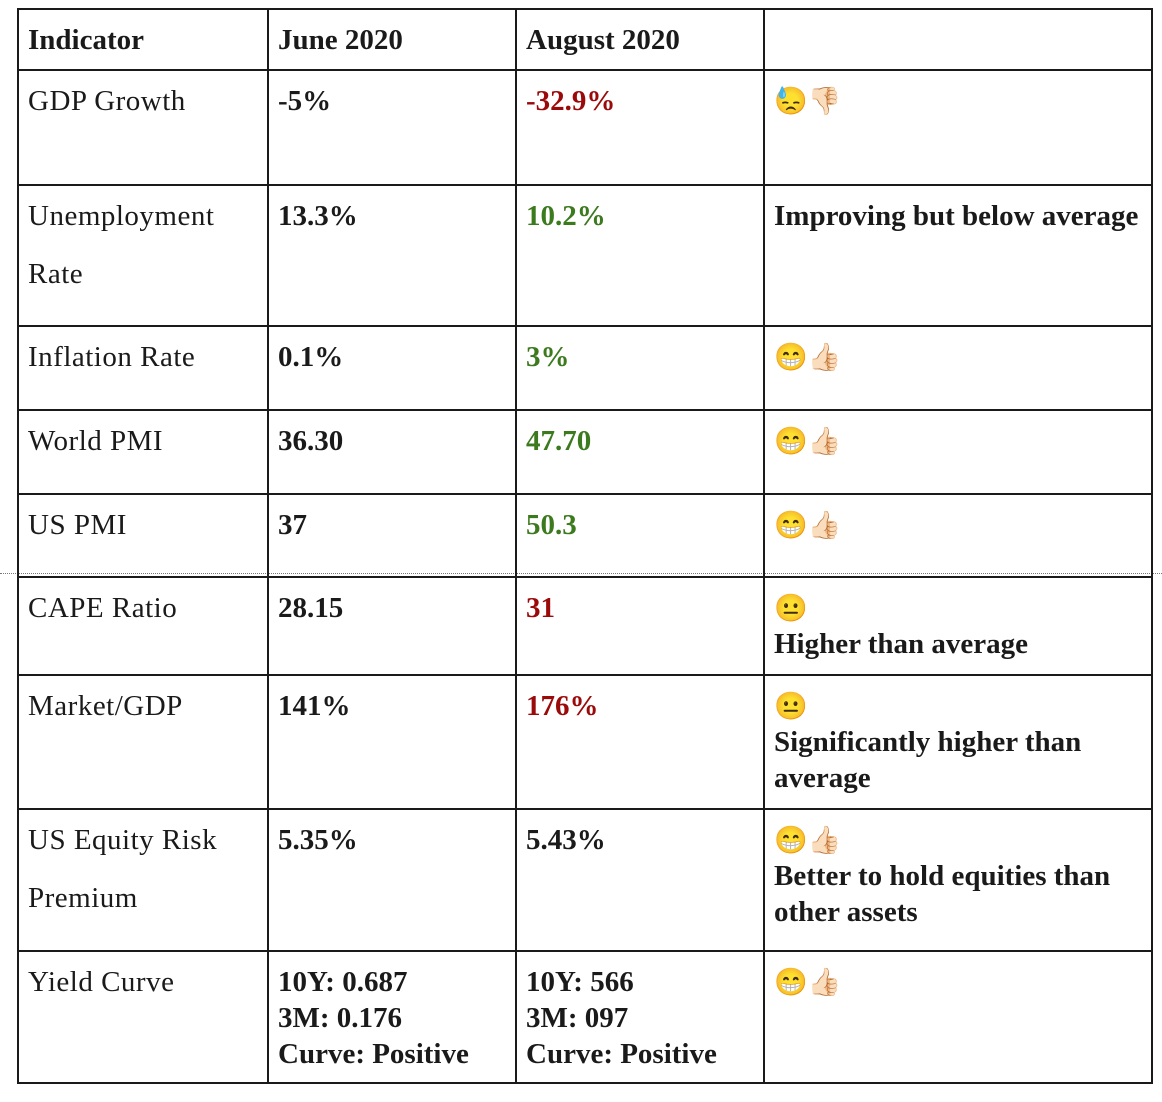  What do you see at coordinates (958, 626) in the screenshot?
I see `assessment-cell: 😐 Higher than average` at bounding box center [958, 626].